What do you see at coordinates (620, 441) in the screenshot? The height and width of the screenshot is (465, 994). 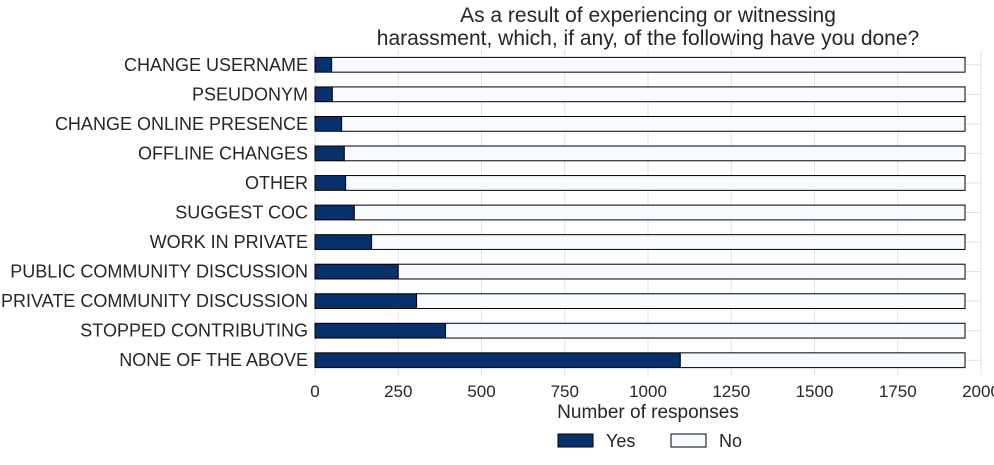 I see `legend-label-yes: Yes` at bounding box center [620, 441].